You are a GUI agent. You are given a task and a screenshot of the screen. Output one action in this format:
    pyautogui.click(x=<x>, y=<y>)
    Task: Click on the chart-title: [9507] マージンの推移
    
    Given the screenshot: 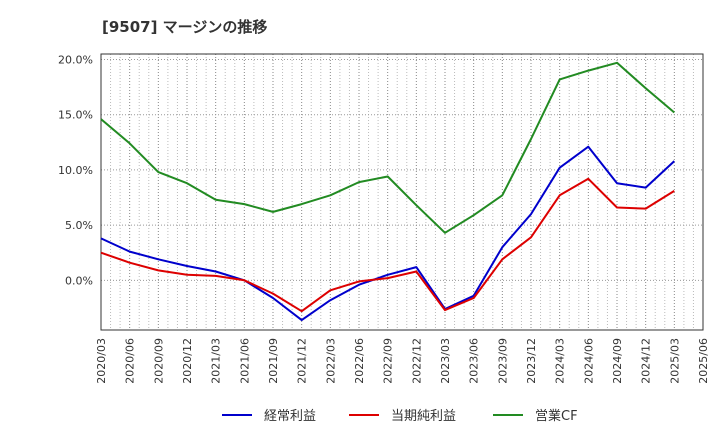 What is the action you would take?
    pyautogui.click(x=185, y=27)
    